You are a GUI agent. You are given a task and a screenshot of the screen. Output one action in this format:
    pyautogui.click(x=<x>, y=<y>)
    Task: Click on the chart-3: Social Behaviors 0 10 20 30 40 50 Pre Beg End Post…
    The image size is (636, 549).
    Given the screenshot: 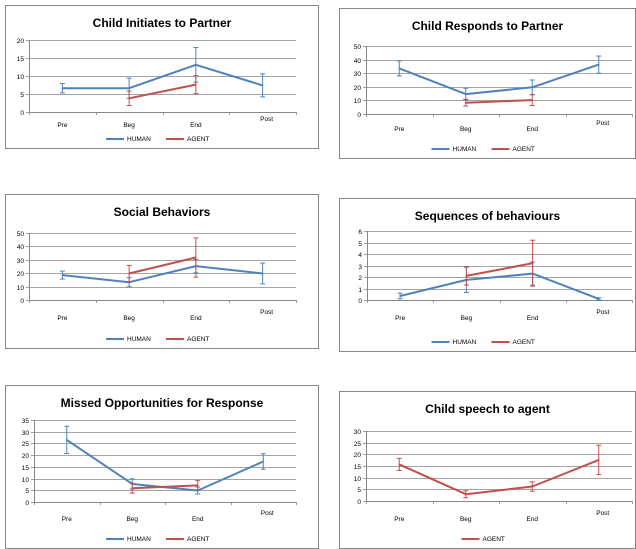 What is the action you would take?
    pyautogui.click(x=162, y=271)
    